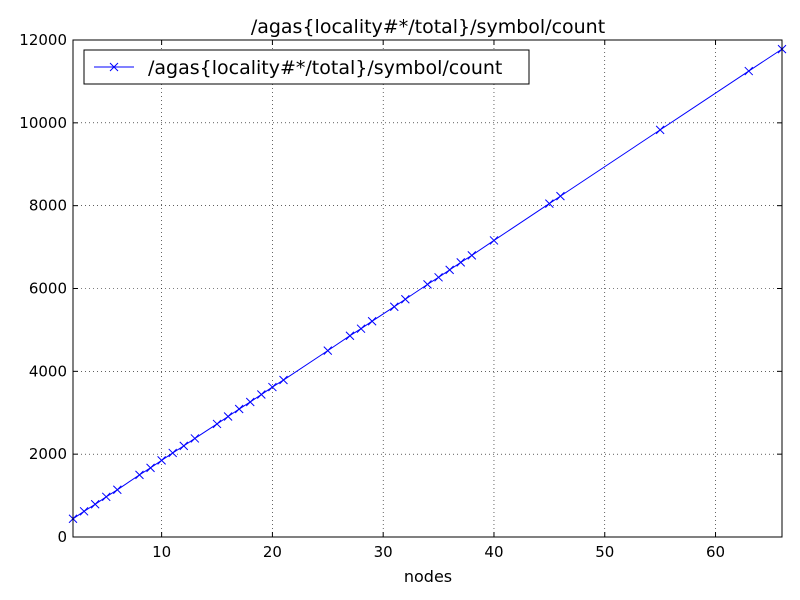  What do you see at coordinates (715, 552) in the screenshot?
I see `x-tick-label: 60` at bounding box center [715, 552].